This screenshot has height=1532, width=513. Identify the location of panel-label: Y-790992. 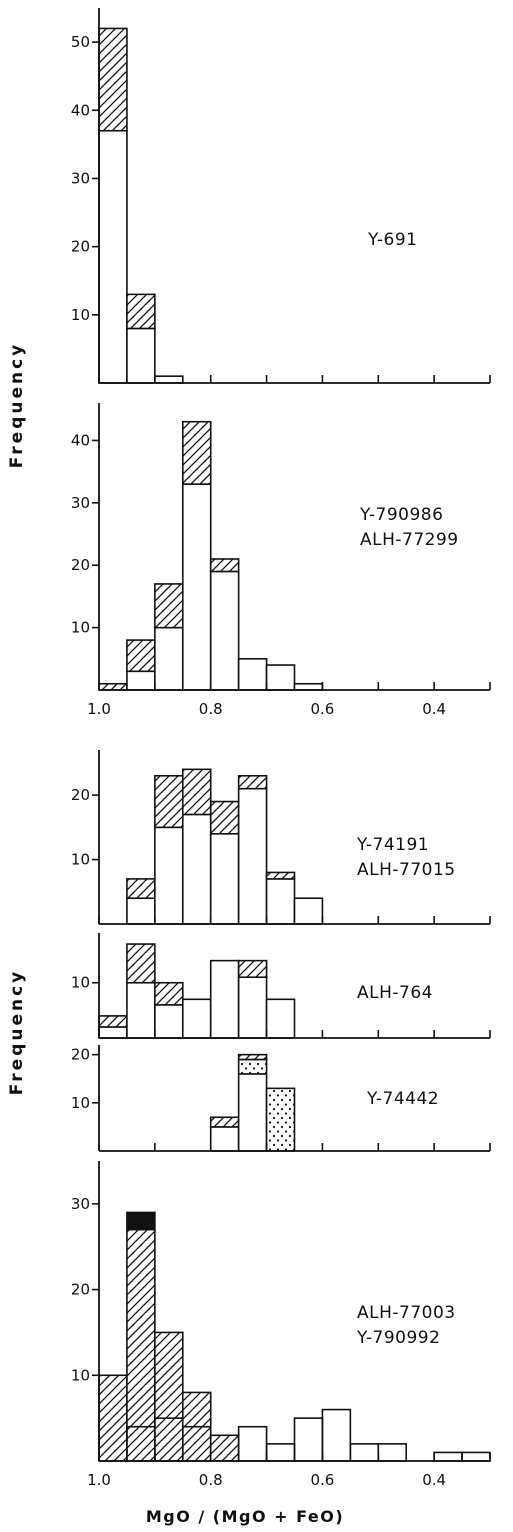
(398, 1338).